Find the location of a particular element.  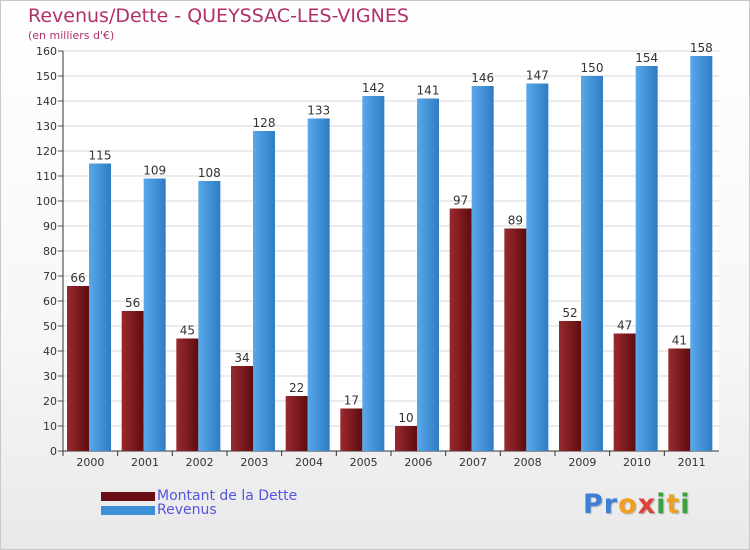

data-label-revenus: 141 is located at coordinates (428, 91).